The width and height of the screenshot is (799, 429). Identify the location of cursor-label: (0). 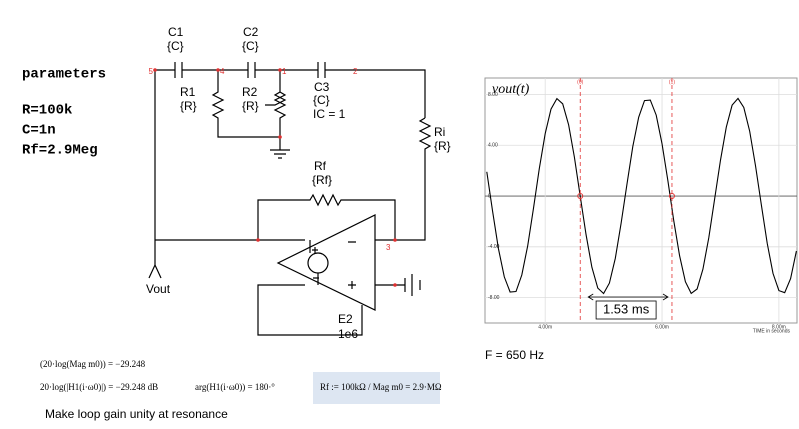
(580, 82).